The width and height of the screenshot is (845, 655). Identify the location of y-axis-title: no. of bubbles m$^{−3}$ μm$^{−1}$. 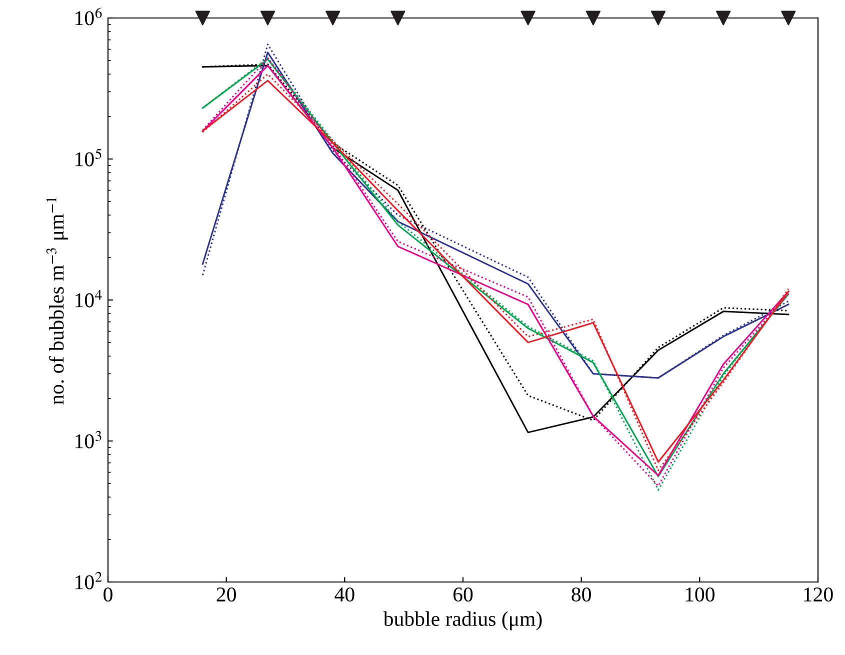
(57, 301).